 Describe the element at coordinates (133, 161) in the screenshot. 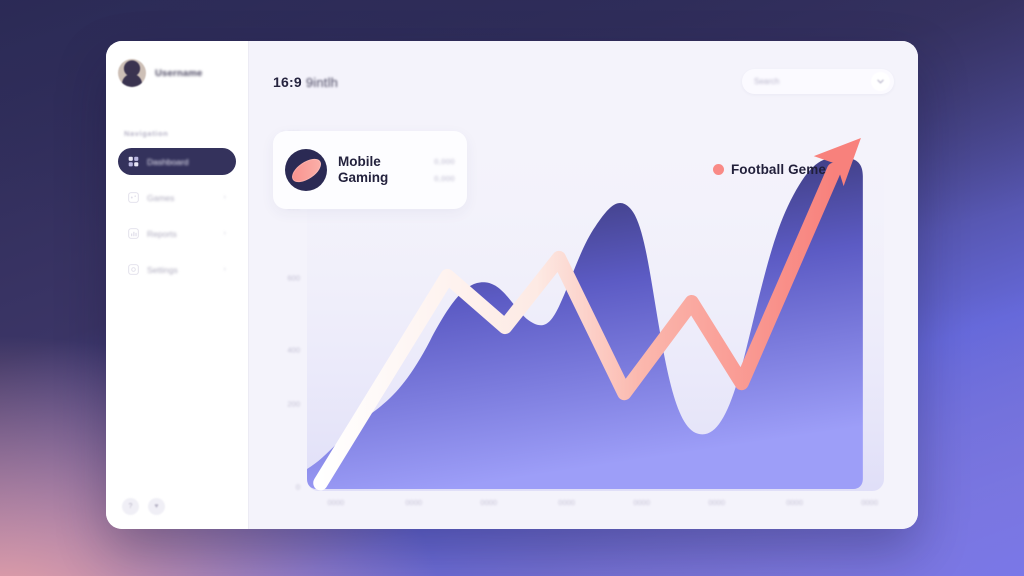

I see `grid-icon` at that location.